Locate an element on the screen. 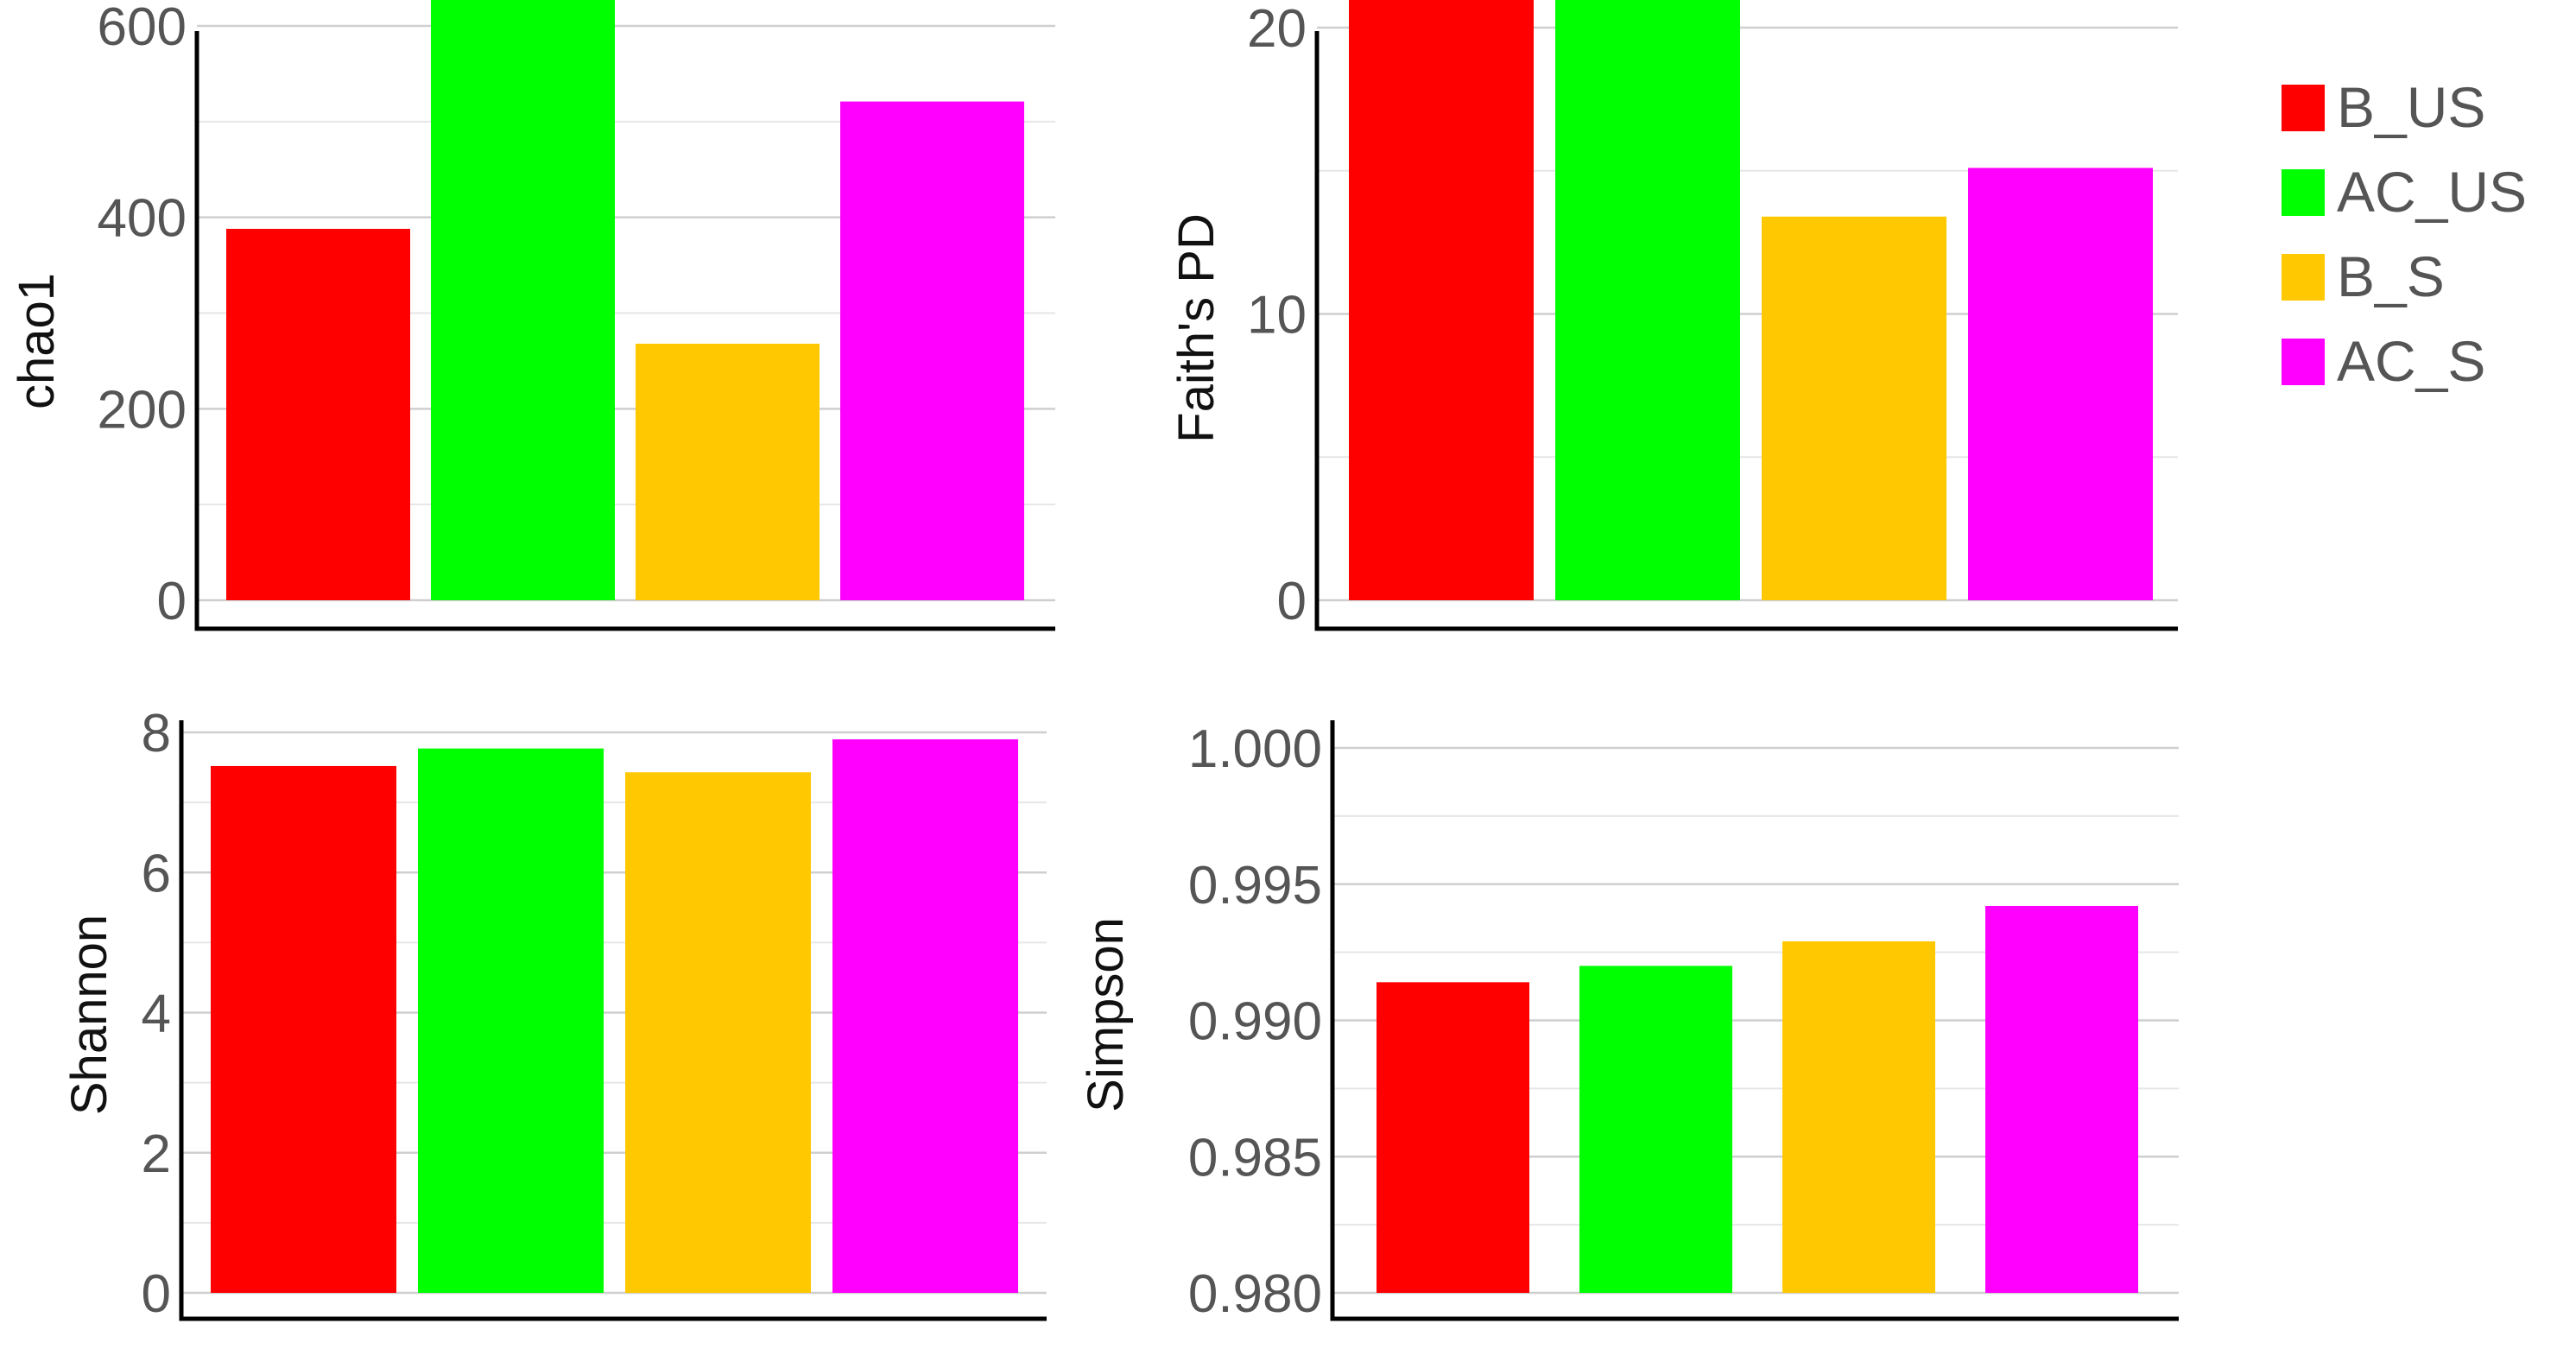 This screenshot has width=2576, height=1349. y-tick-label: 4 is located at coordinates (156, 1014).